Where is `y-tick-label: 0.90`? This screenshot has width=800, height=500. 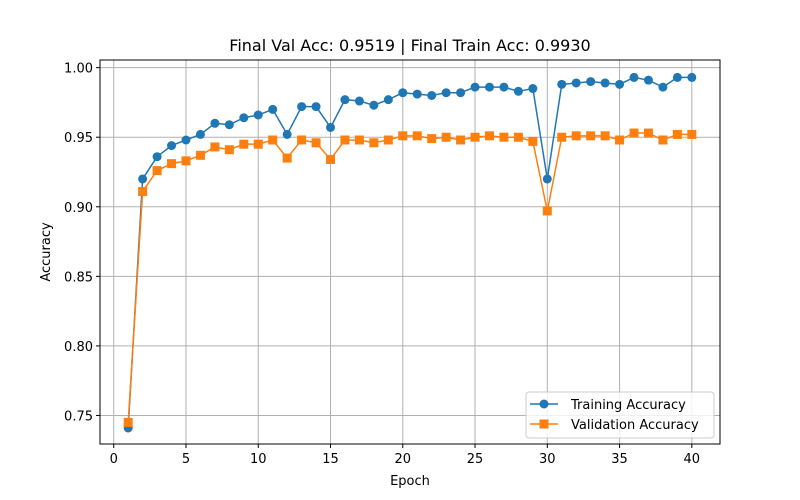 y-tick-label: 0.90 is located at coordinates (78, 208).